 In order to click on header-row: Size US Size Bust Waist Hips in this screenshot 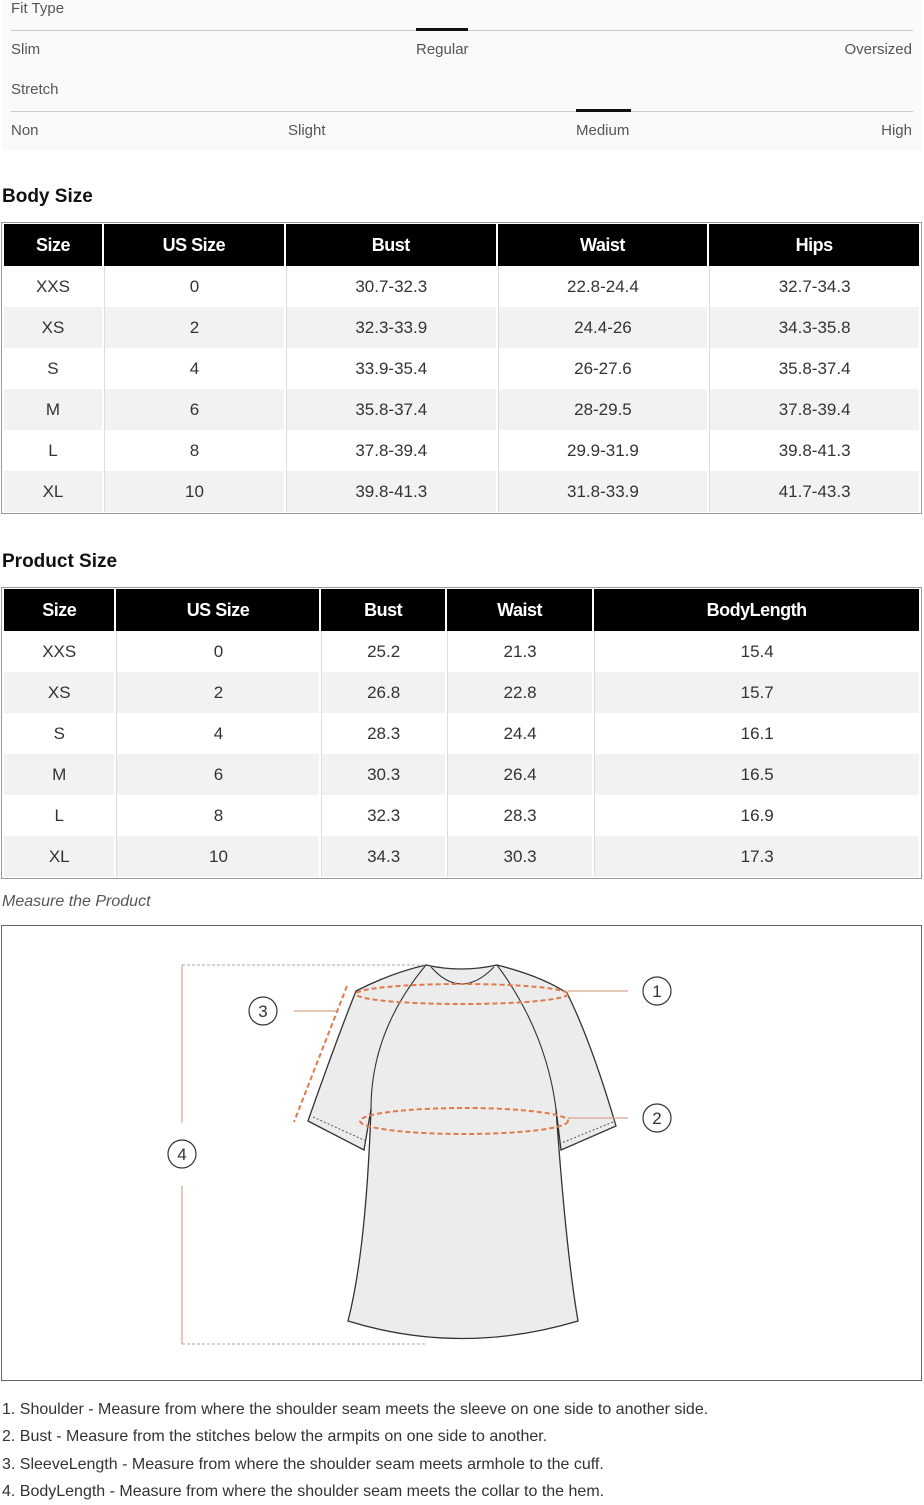, I will do `click(461, 245)`.